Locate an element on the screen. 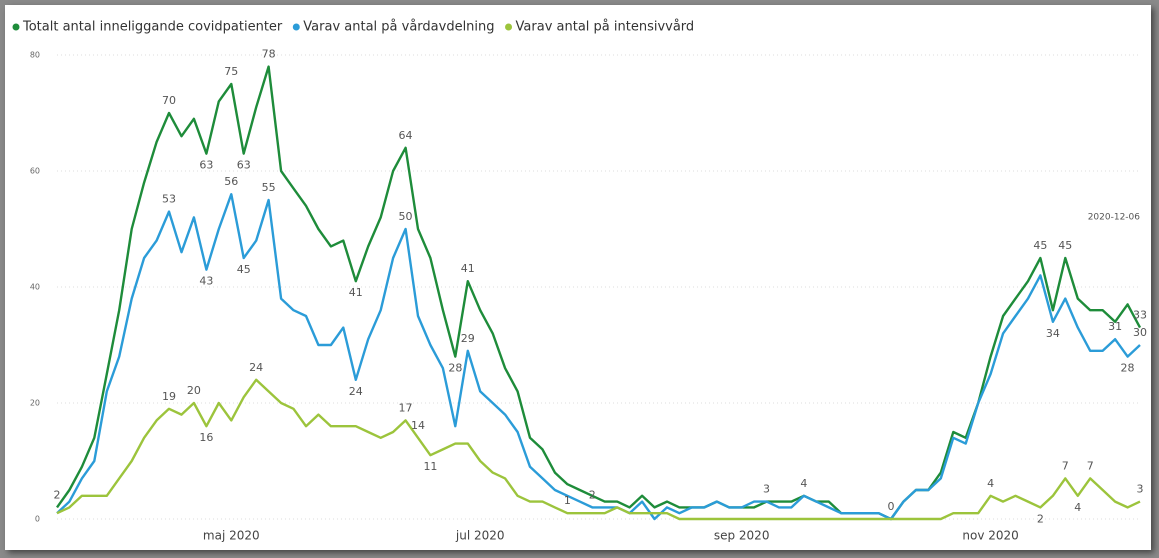  y-tick-label: 20 is located at coordinates (35, 403).